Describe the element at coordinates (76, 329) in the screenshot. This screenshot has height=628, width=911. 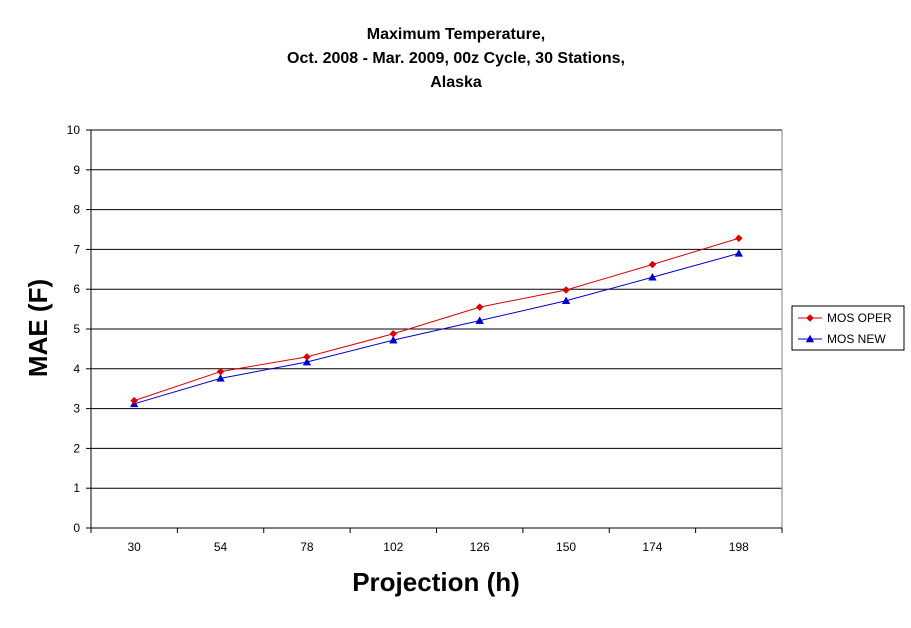
I see `y-tick-label: 5` at that location.